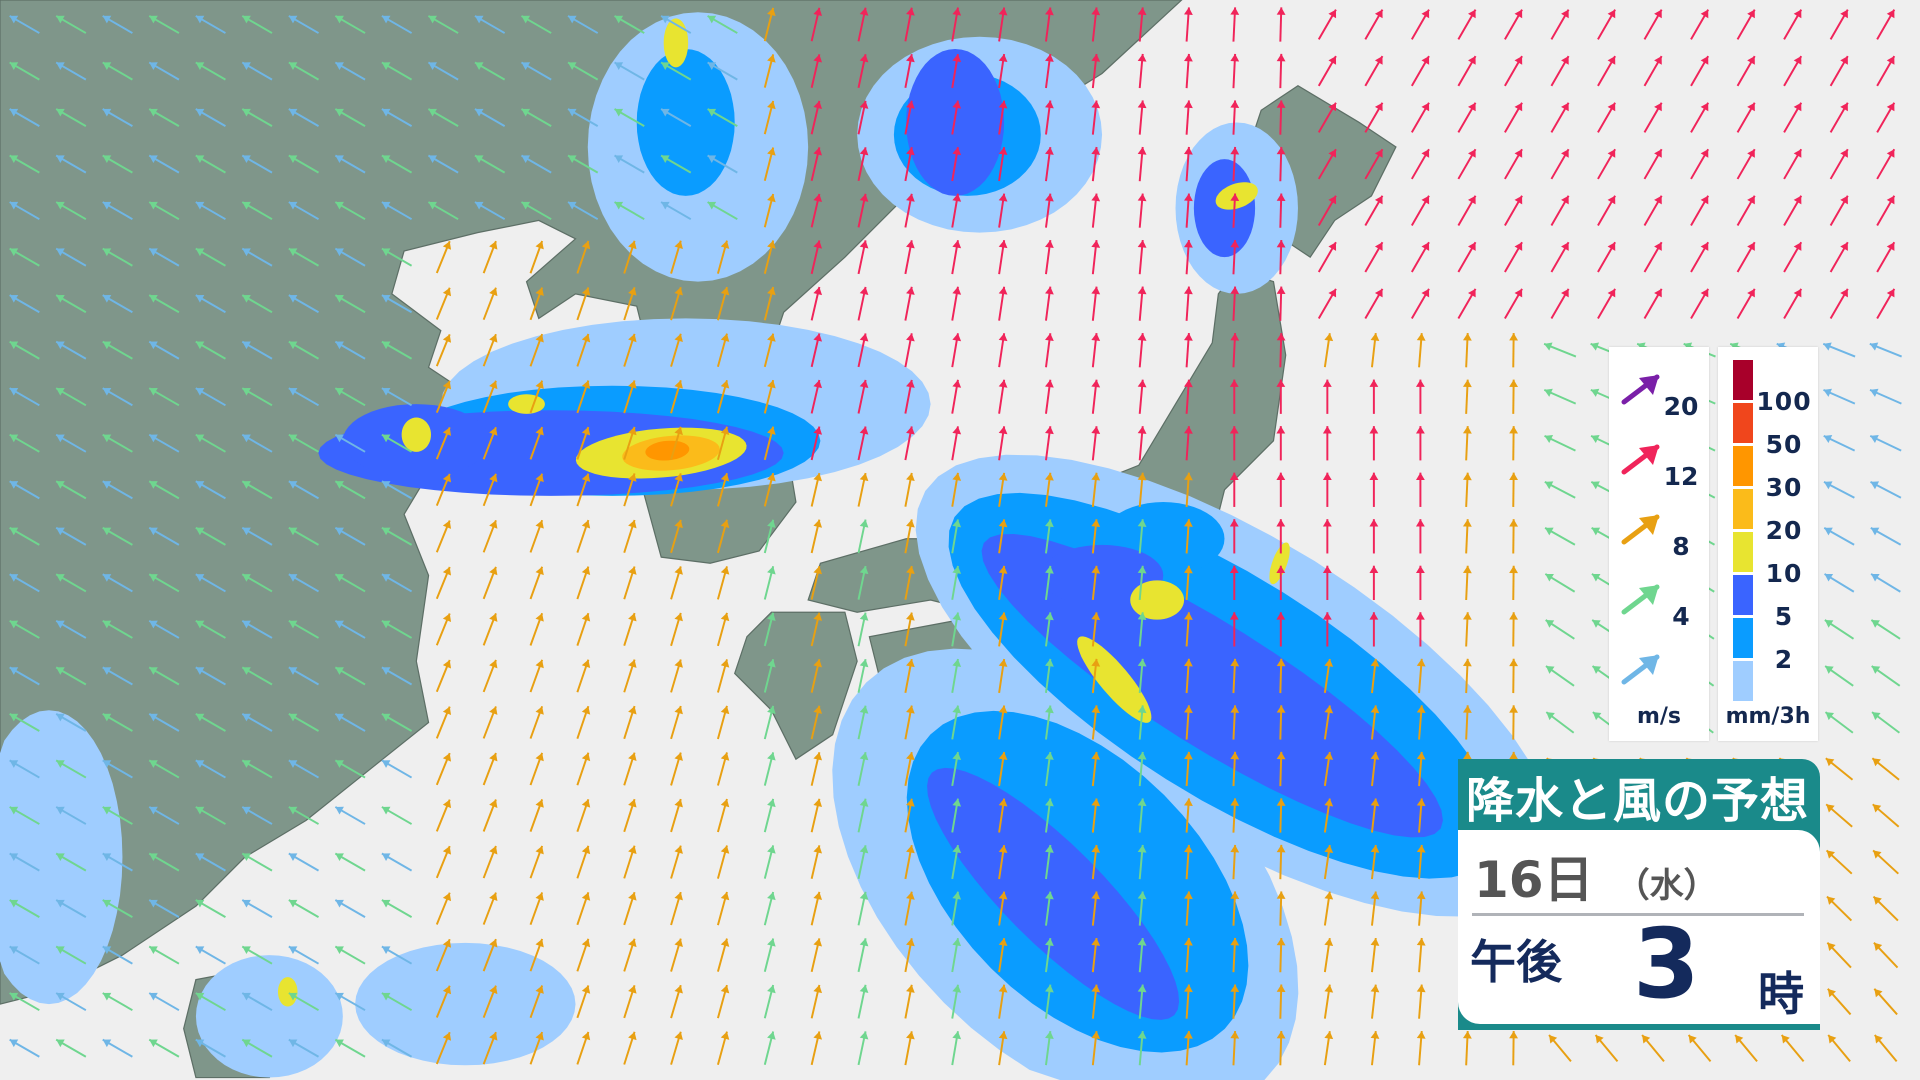 The width and height of the screenshot is (1920, 1080). What do you see at coordinates (1768, 716) in the screenshot?
I see `precip-unit: mm/3h` at bounding box center [1768, 716].